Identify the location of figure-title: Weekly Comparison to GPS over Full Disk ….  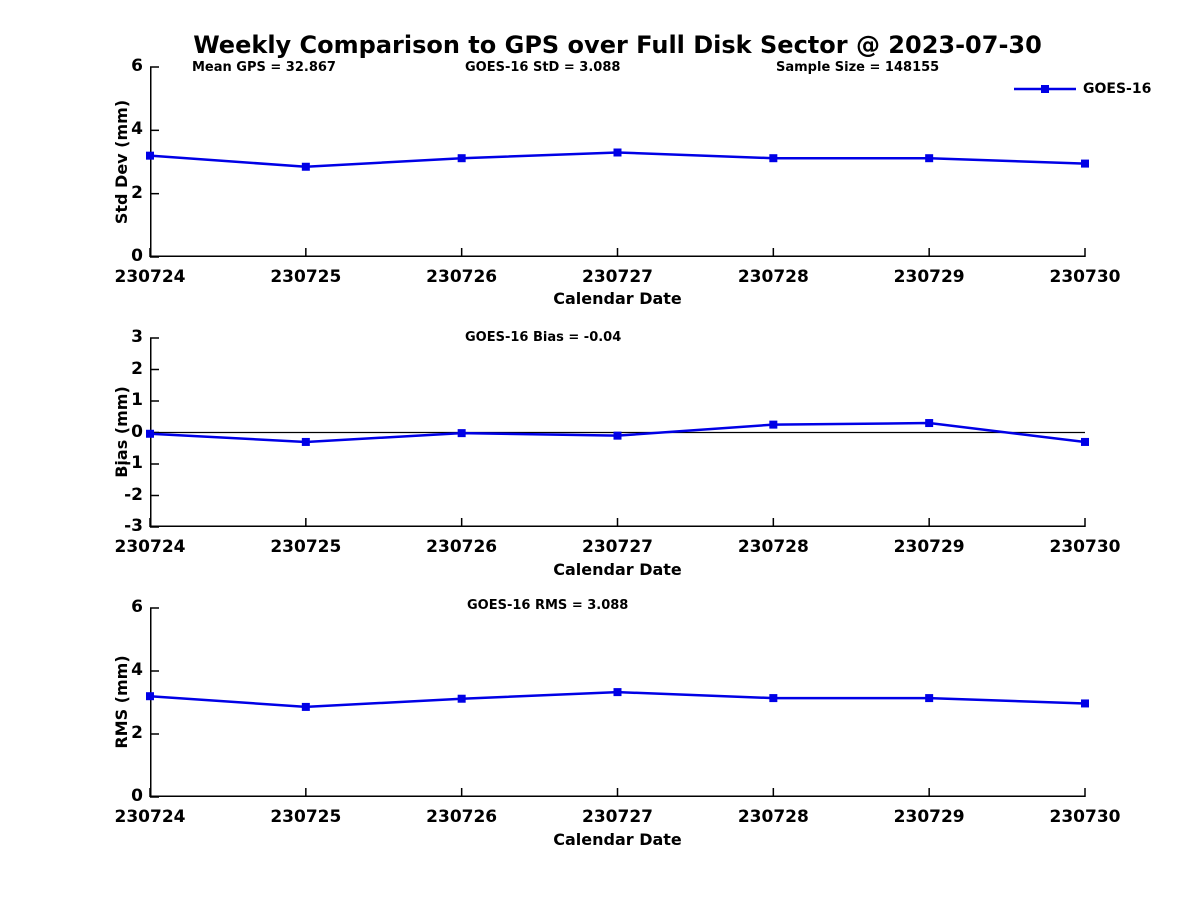
(617, 45).